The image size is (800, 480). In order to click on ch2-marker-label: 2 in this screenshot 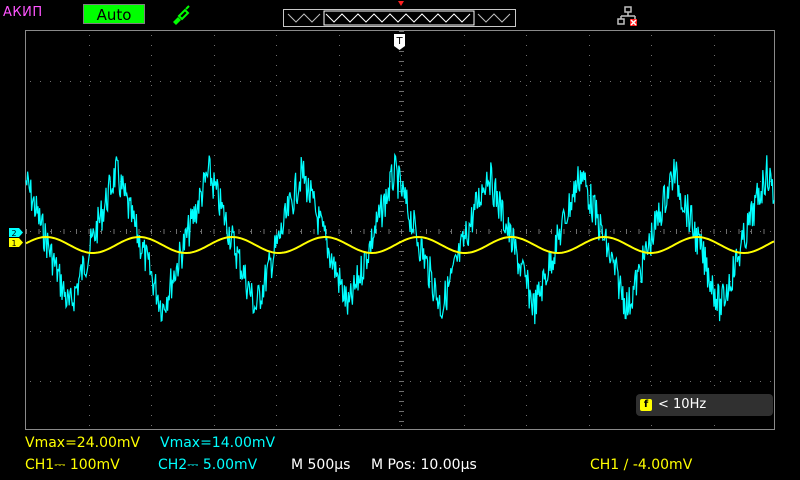, I will do `click(13, 233)`.